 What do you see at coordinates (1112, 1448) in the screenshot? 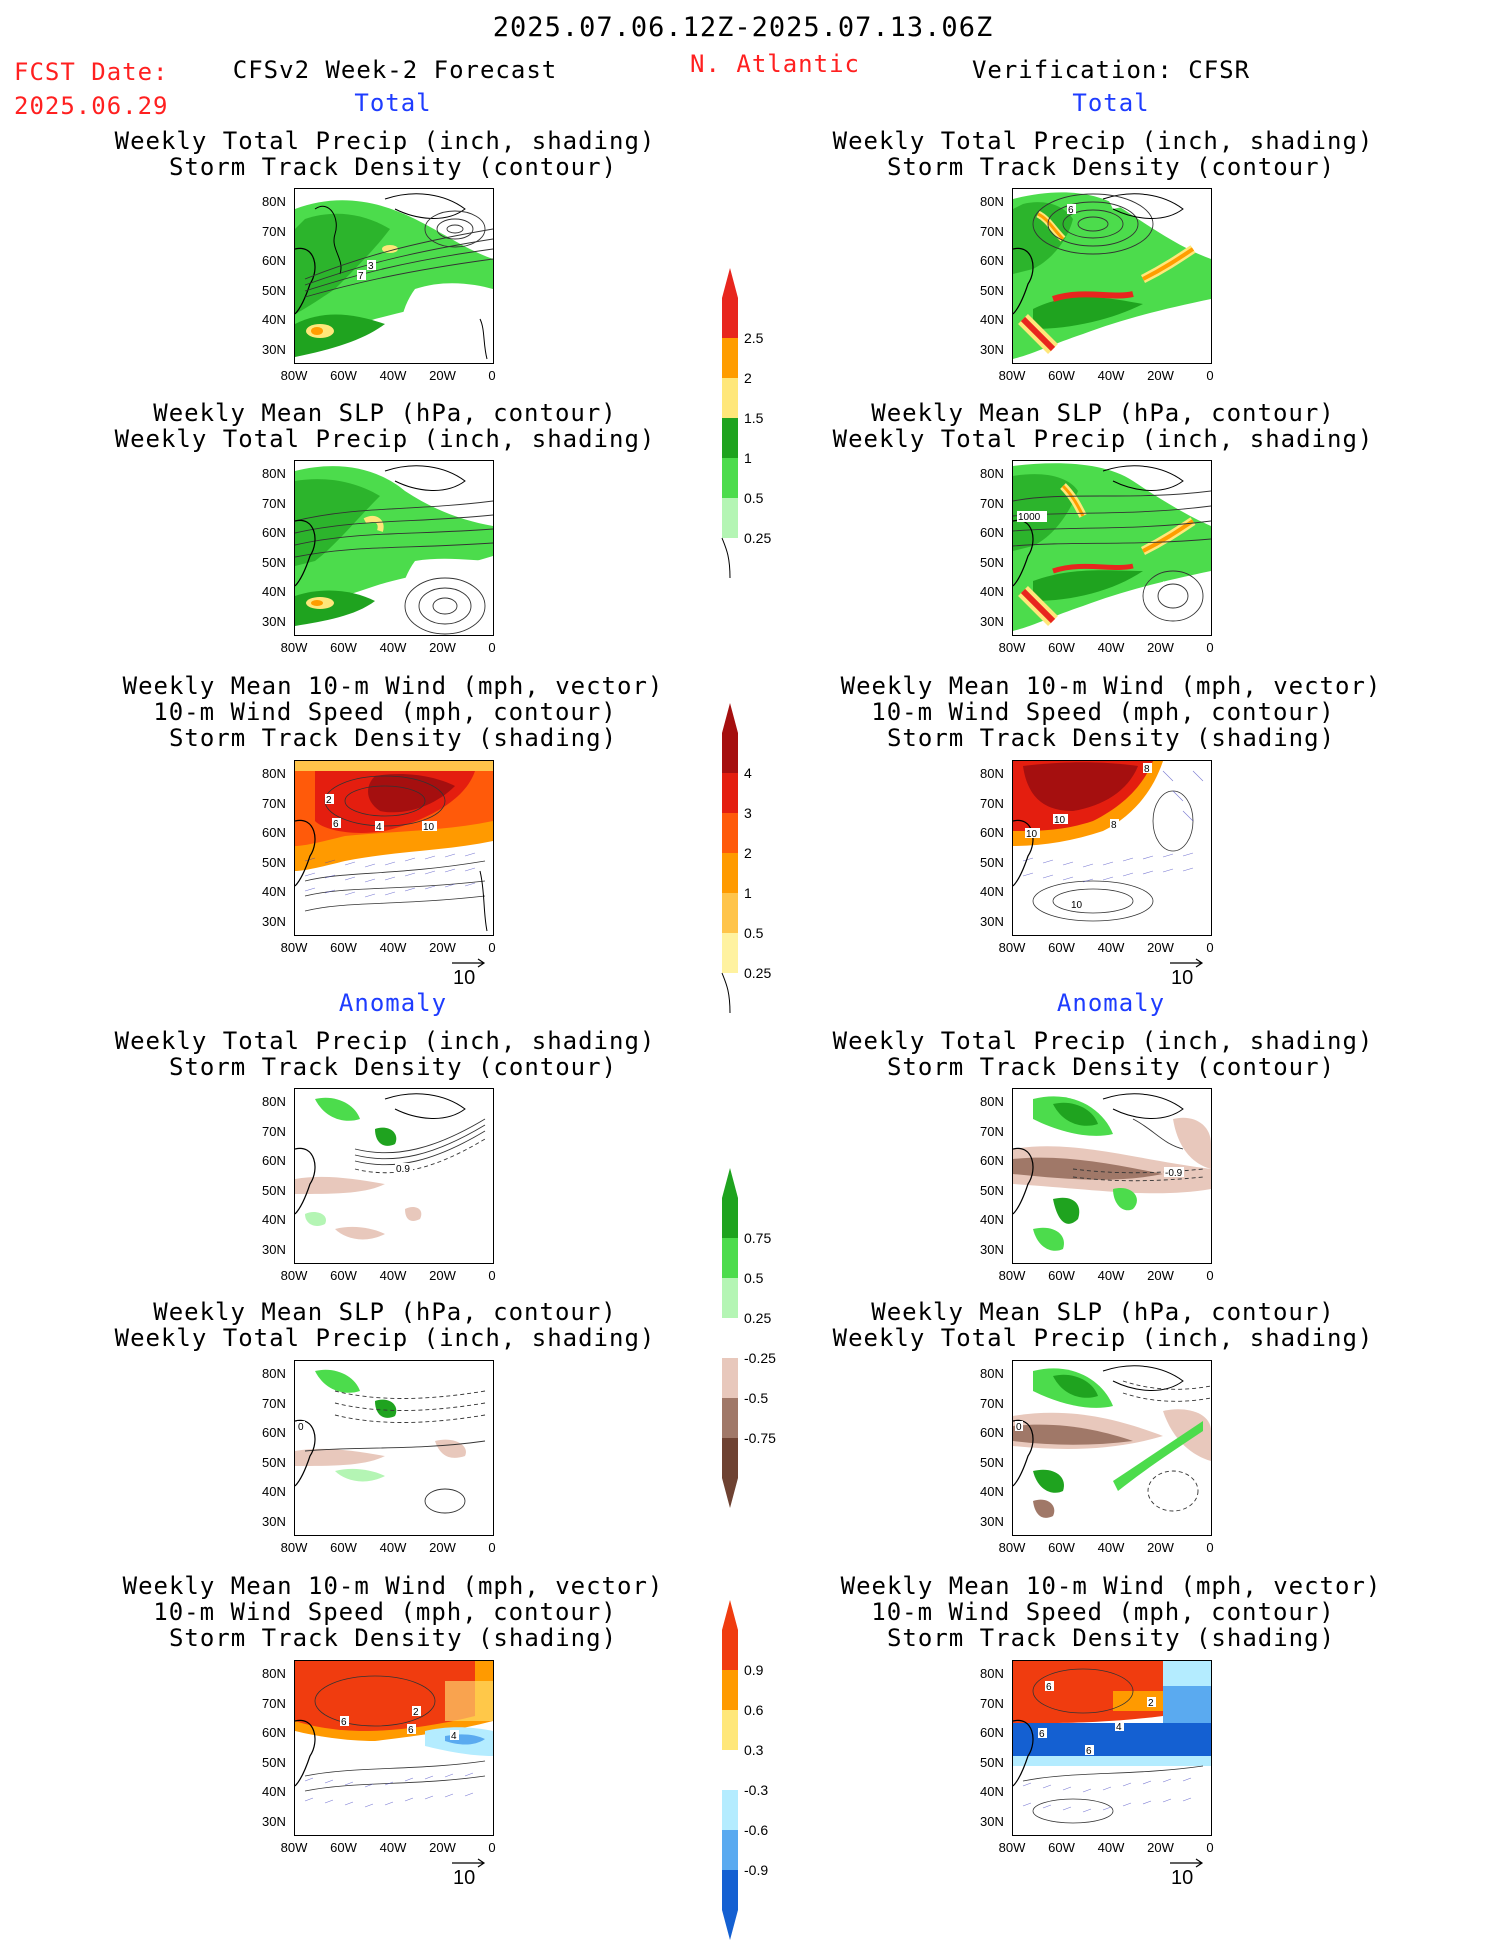
I see `map-verification-anomaly-slp: 0` at bounding box center [1112, 1448].